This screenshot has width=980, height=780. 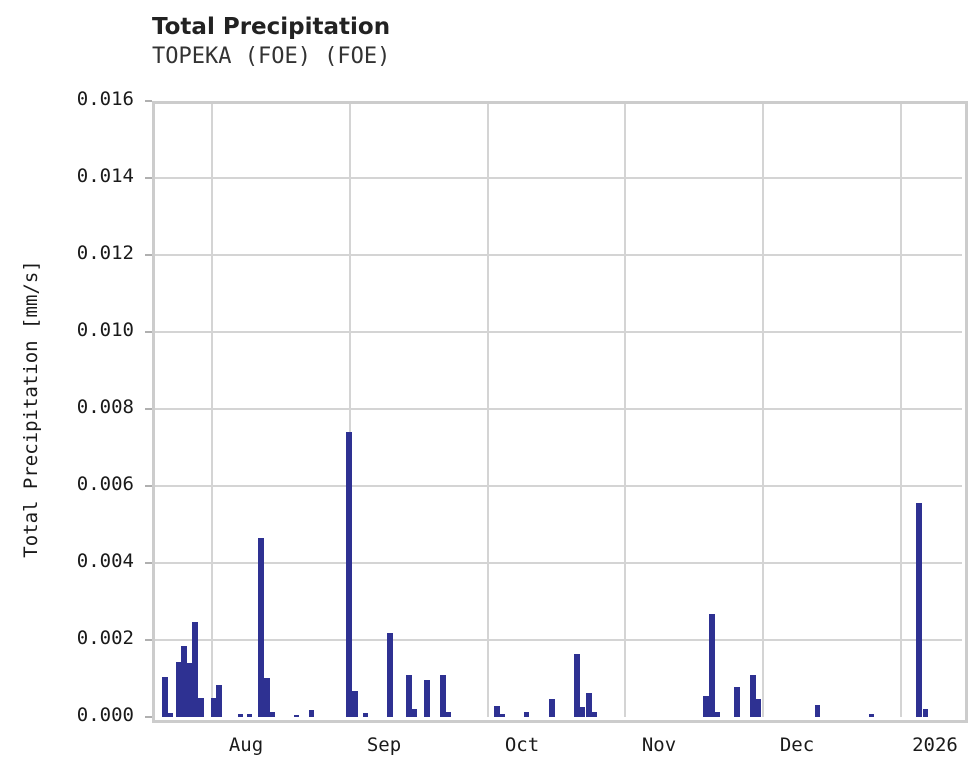 What do you see at coordinates (31, 409) in the screenshot?
I see `y-axis-label: Total Precipitation [mm/s]` at bounding box center [31, 409].